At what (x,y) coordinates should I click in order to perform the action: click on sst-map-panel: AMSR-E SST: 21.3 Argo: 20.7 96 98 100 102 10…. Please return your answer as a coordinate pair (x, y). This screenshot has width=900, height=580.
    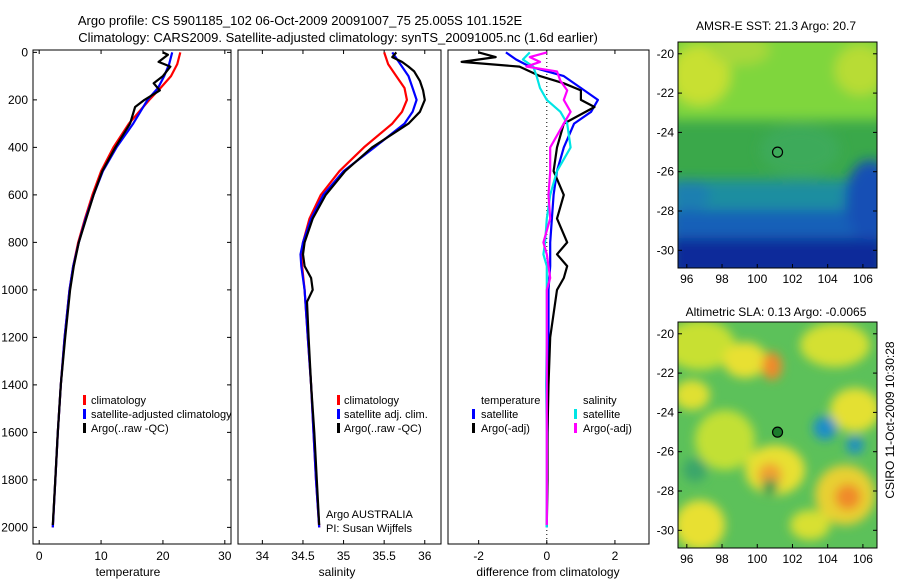
    Looking at the image, I should click on (767, 152).